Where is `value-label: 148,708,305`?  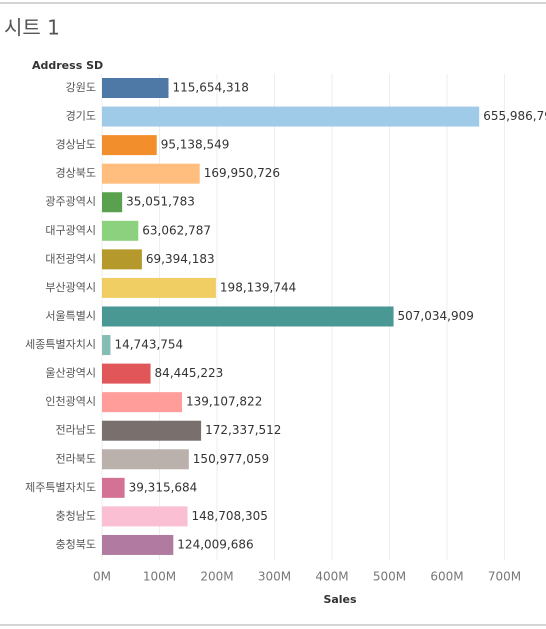
value-label: 148,708,305 is located at coordinates (230, 516).